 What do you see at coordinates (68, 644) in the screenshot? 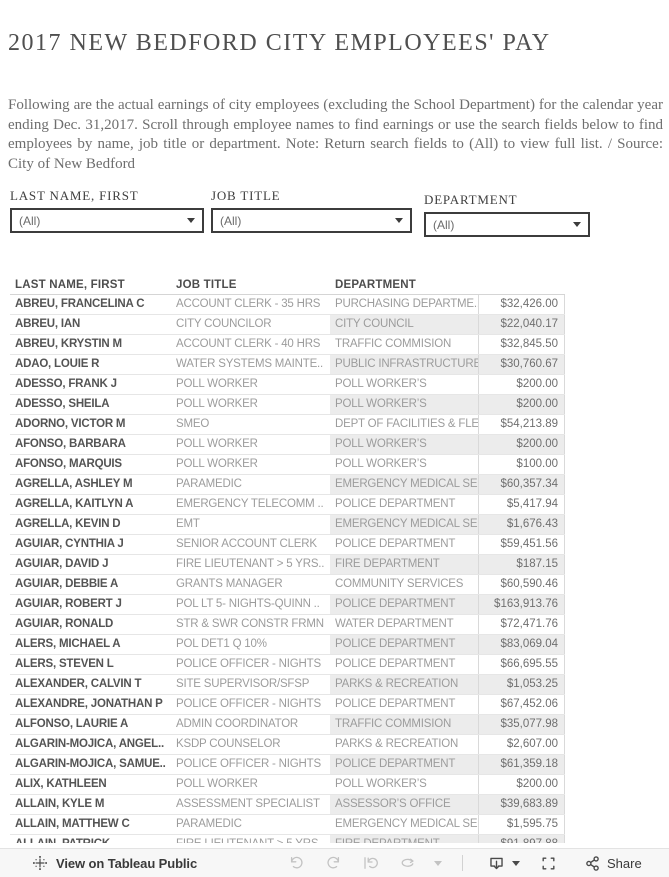
I see `employee-name-cell: ALERS, MICHAEL A` at bounding box center [68, 644].